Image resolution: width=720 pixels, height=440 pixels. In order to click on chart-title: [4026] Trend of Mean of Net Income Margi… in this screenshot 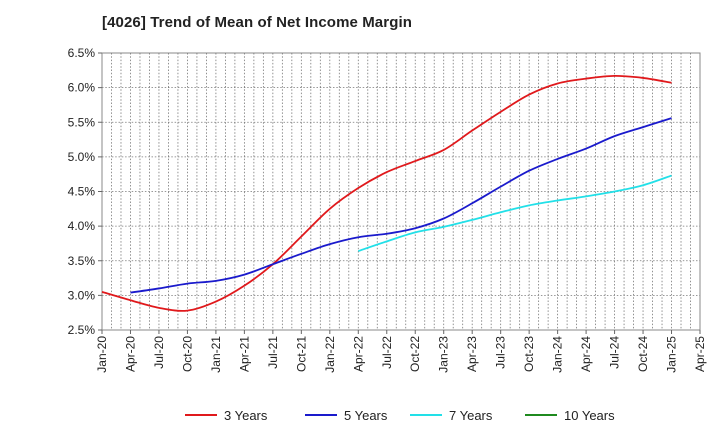, I will do `click(257, 22)`.